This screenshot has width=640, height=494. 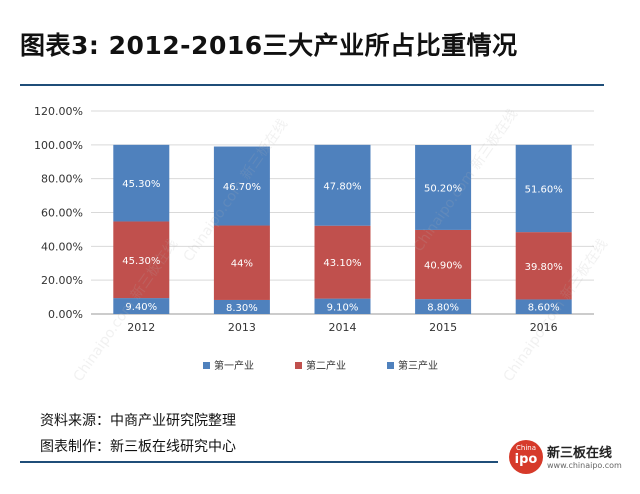 What do you see at coordinates (234, 365) in the screenshot?
I see `legend-label: 第一产业` at bounding box center [234, 365].